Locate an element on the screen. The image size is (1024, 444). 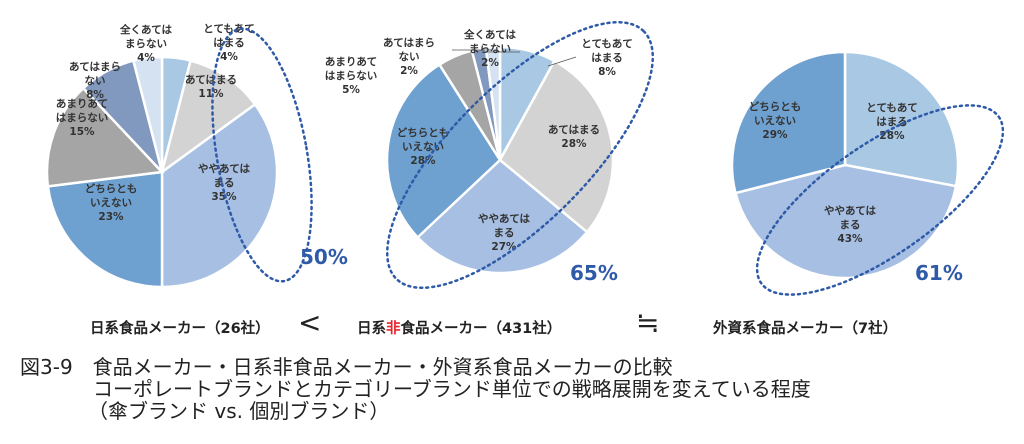
approx-equal-operator: ≒ is located at coordinates (648, 322).